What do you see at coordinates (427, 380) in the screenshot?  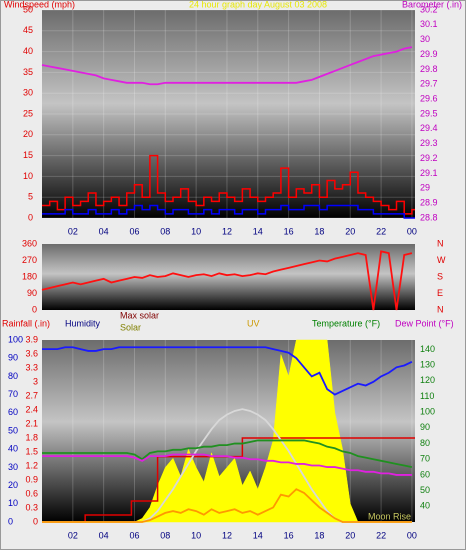 I see `y2-tick-label: 120` at bounding box center [427, 380].